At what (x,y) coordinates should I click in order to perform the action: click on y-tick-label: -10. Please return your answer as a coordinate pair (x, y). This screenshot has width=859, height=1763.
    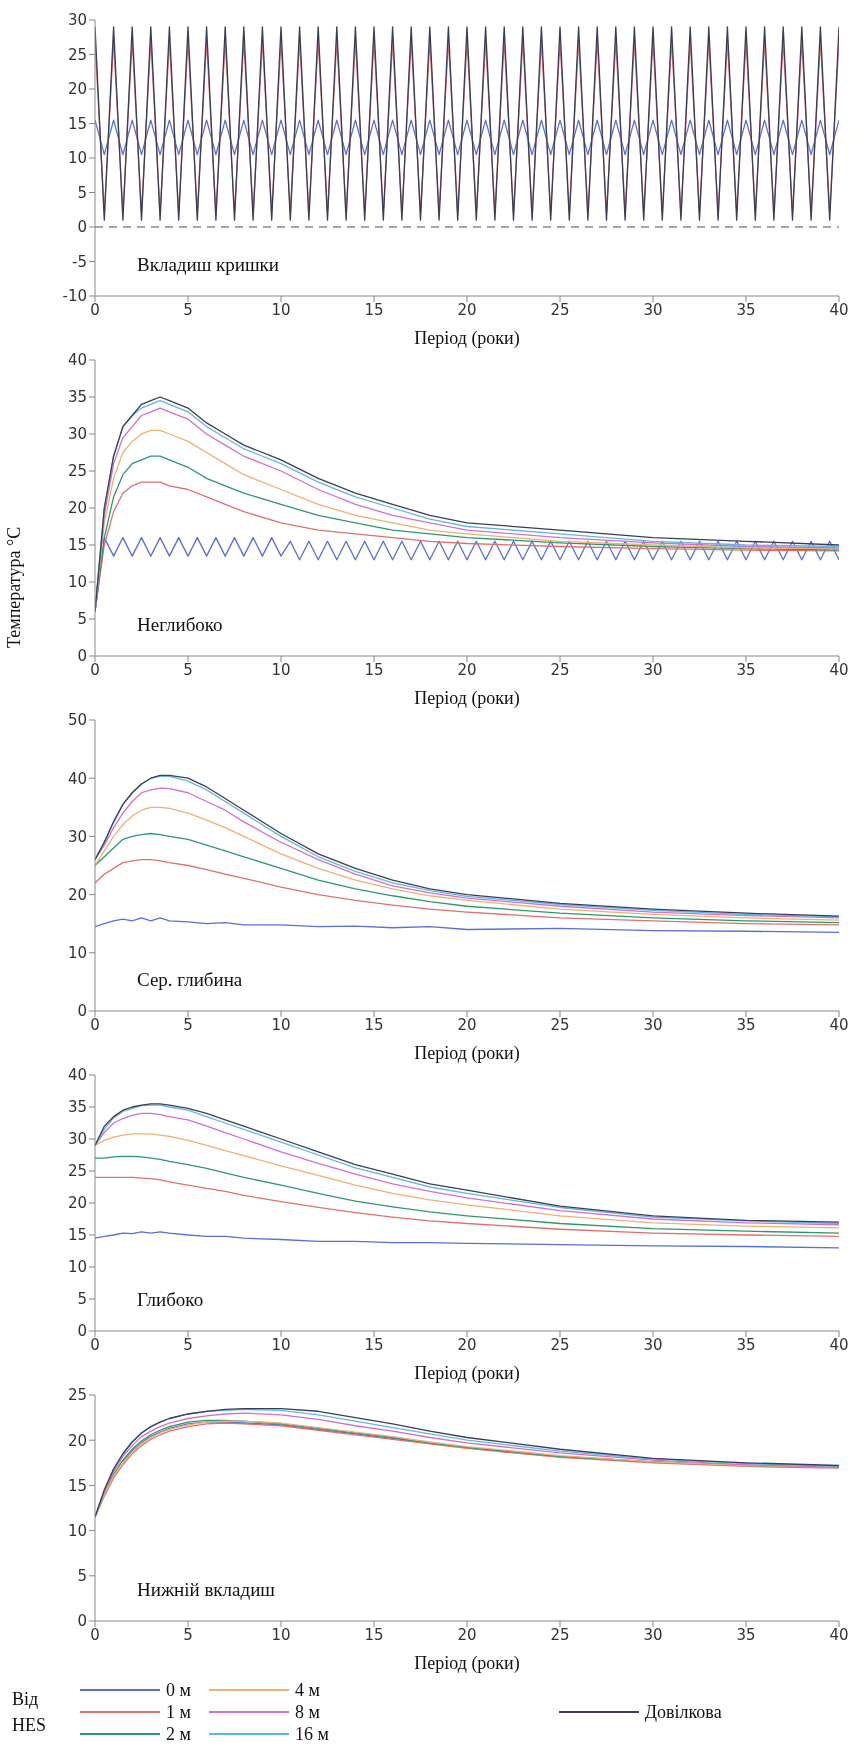
    Looking at the image, I should click on (74, 296).